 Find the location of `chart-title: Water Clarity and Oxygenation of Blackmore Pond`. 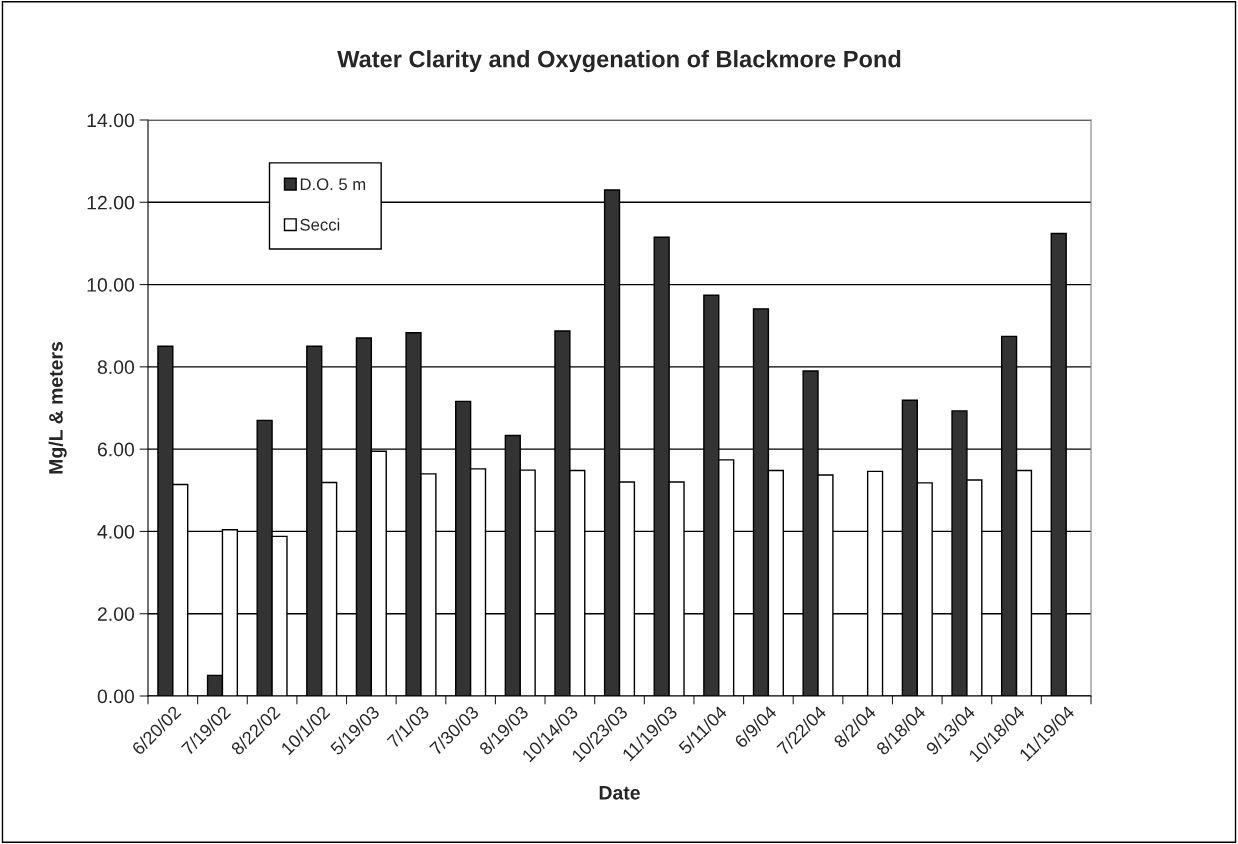

chart-title: Water Clarity and Oxygenation of Blackmore Pond is located at coordinates (619, 61).